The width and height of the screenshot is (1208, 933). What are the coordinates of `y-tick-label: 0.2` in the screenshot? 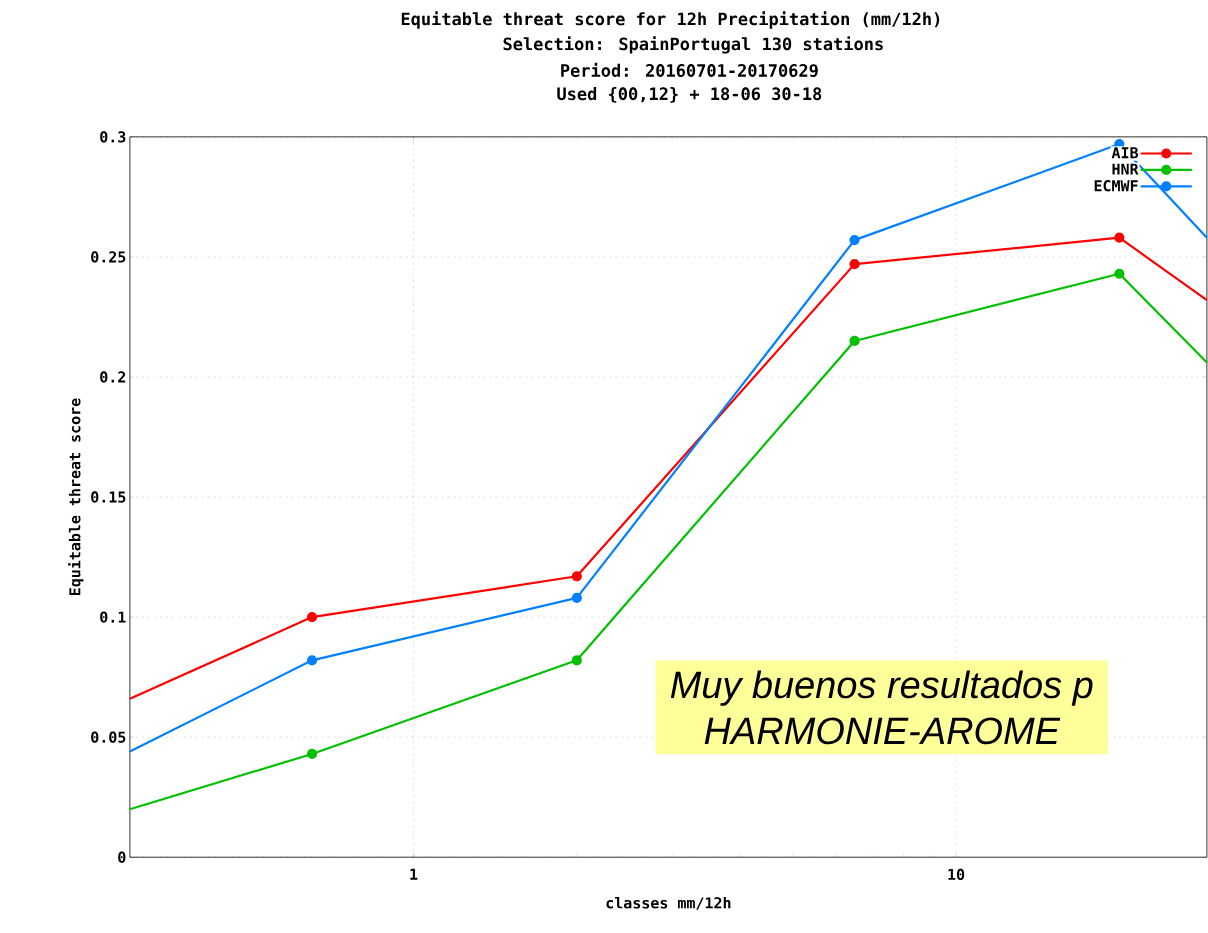 It's located at (113, 377).